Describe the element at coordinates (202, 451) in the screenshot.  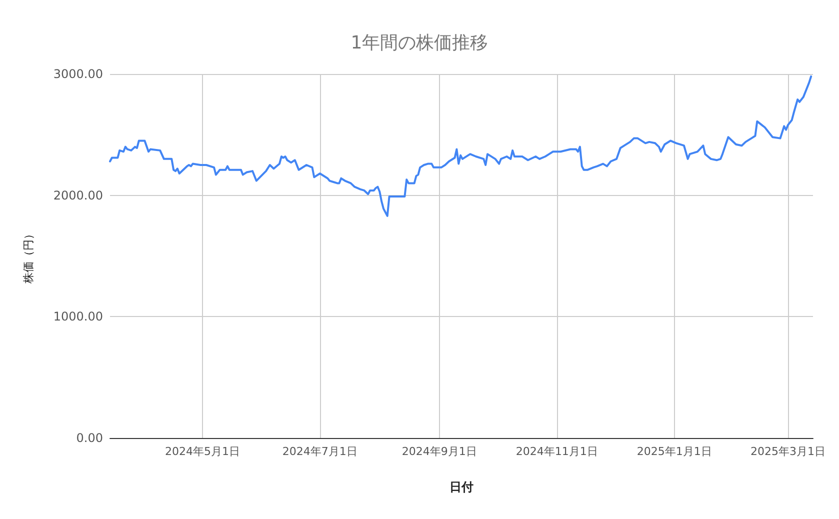
I see `x-tick-label: 2024年5月1日` at that location.